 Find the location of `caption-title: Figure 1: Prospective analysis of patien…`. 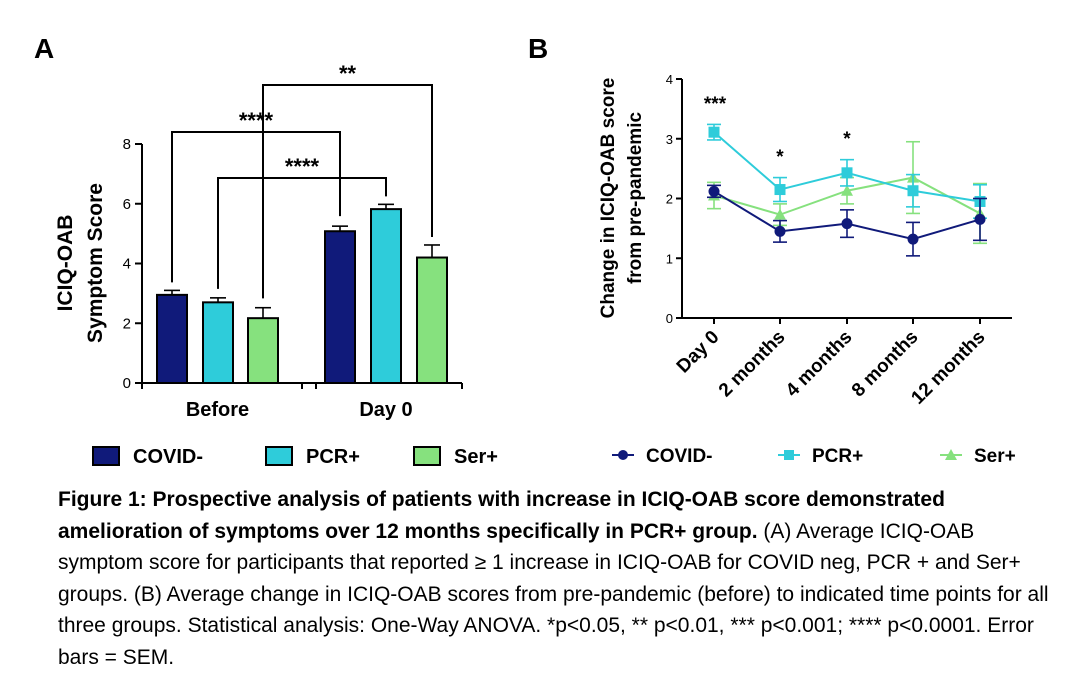

caption-title: Figure 1: Prospective analysis of patien… is located at coordinates (501, 515).